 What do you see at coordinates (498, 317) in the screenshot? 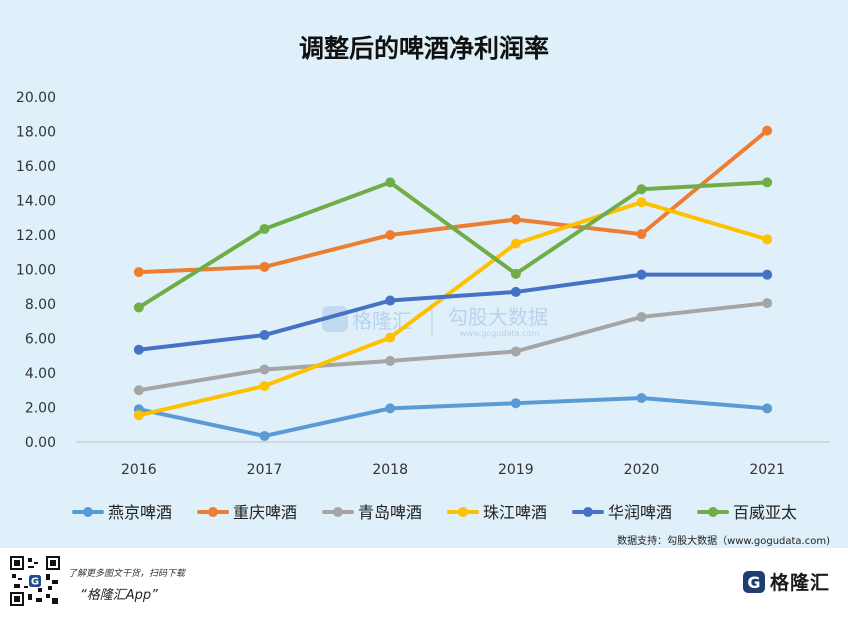
I see `watermark-right: 勾股大数据` at bounding box center [498, 317].